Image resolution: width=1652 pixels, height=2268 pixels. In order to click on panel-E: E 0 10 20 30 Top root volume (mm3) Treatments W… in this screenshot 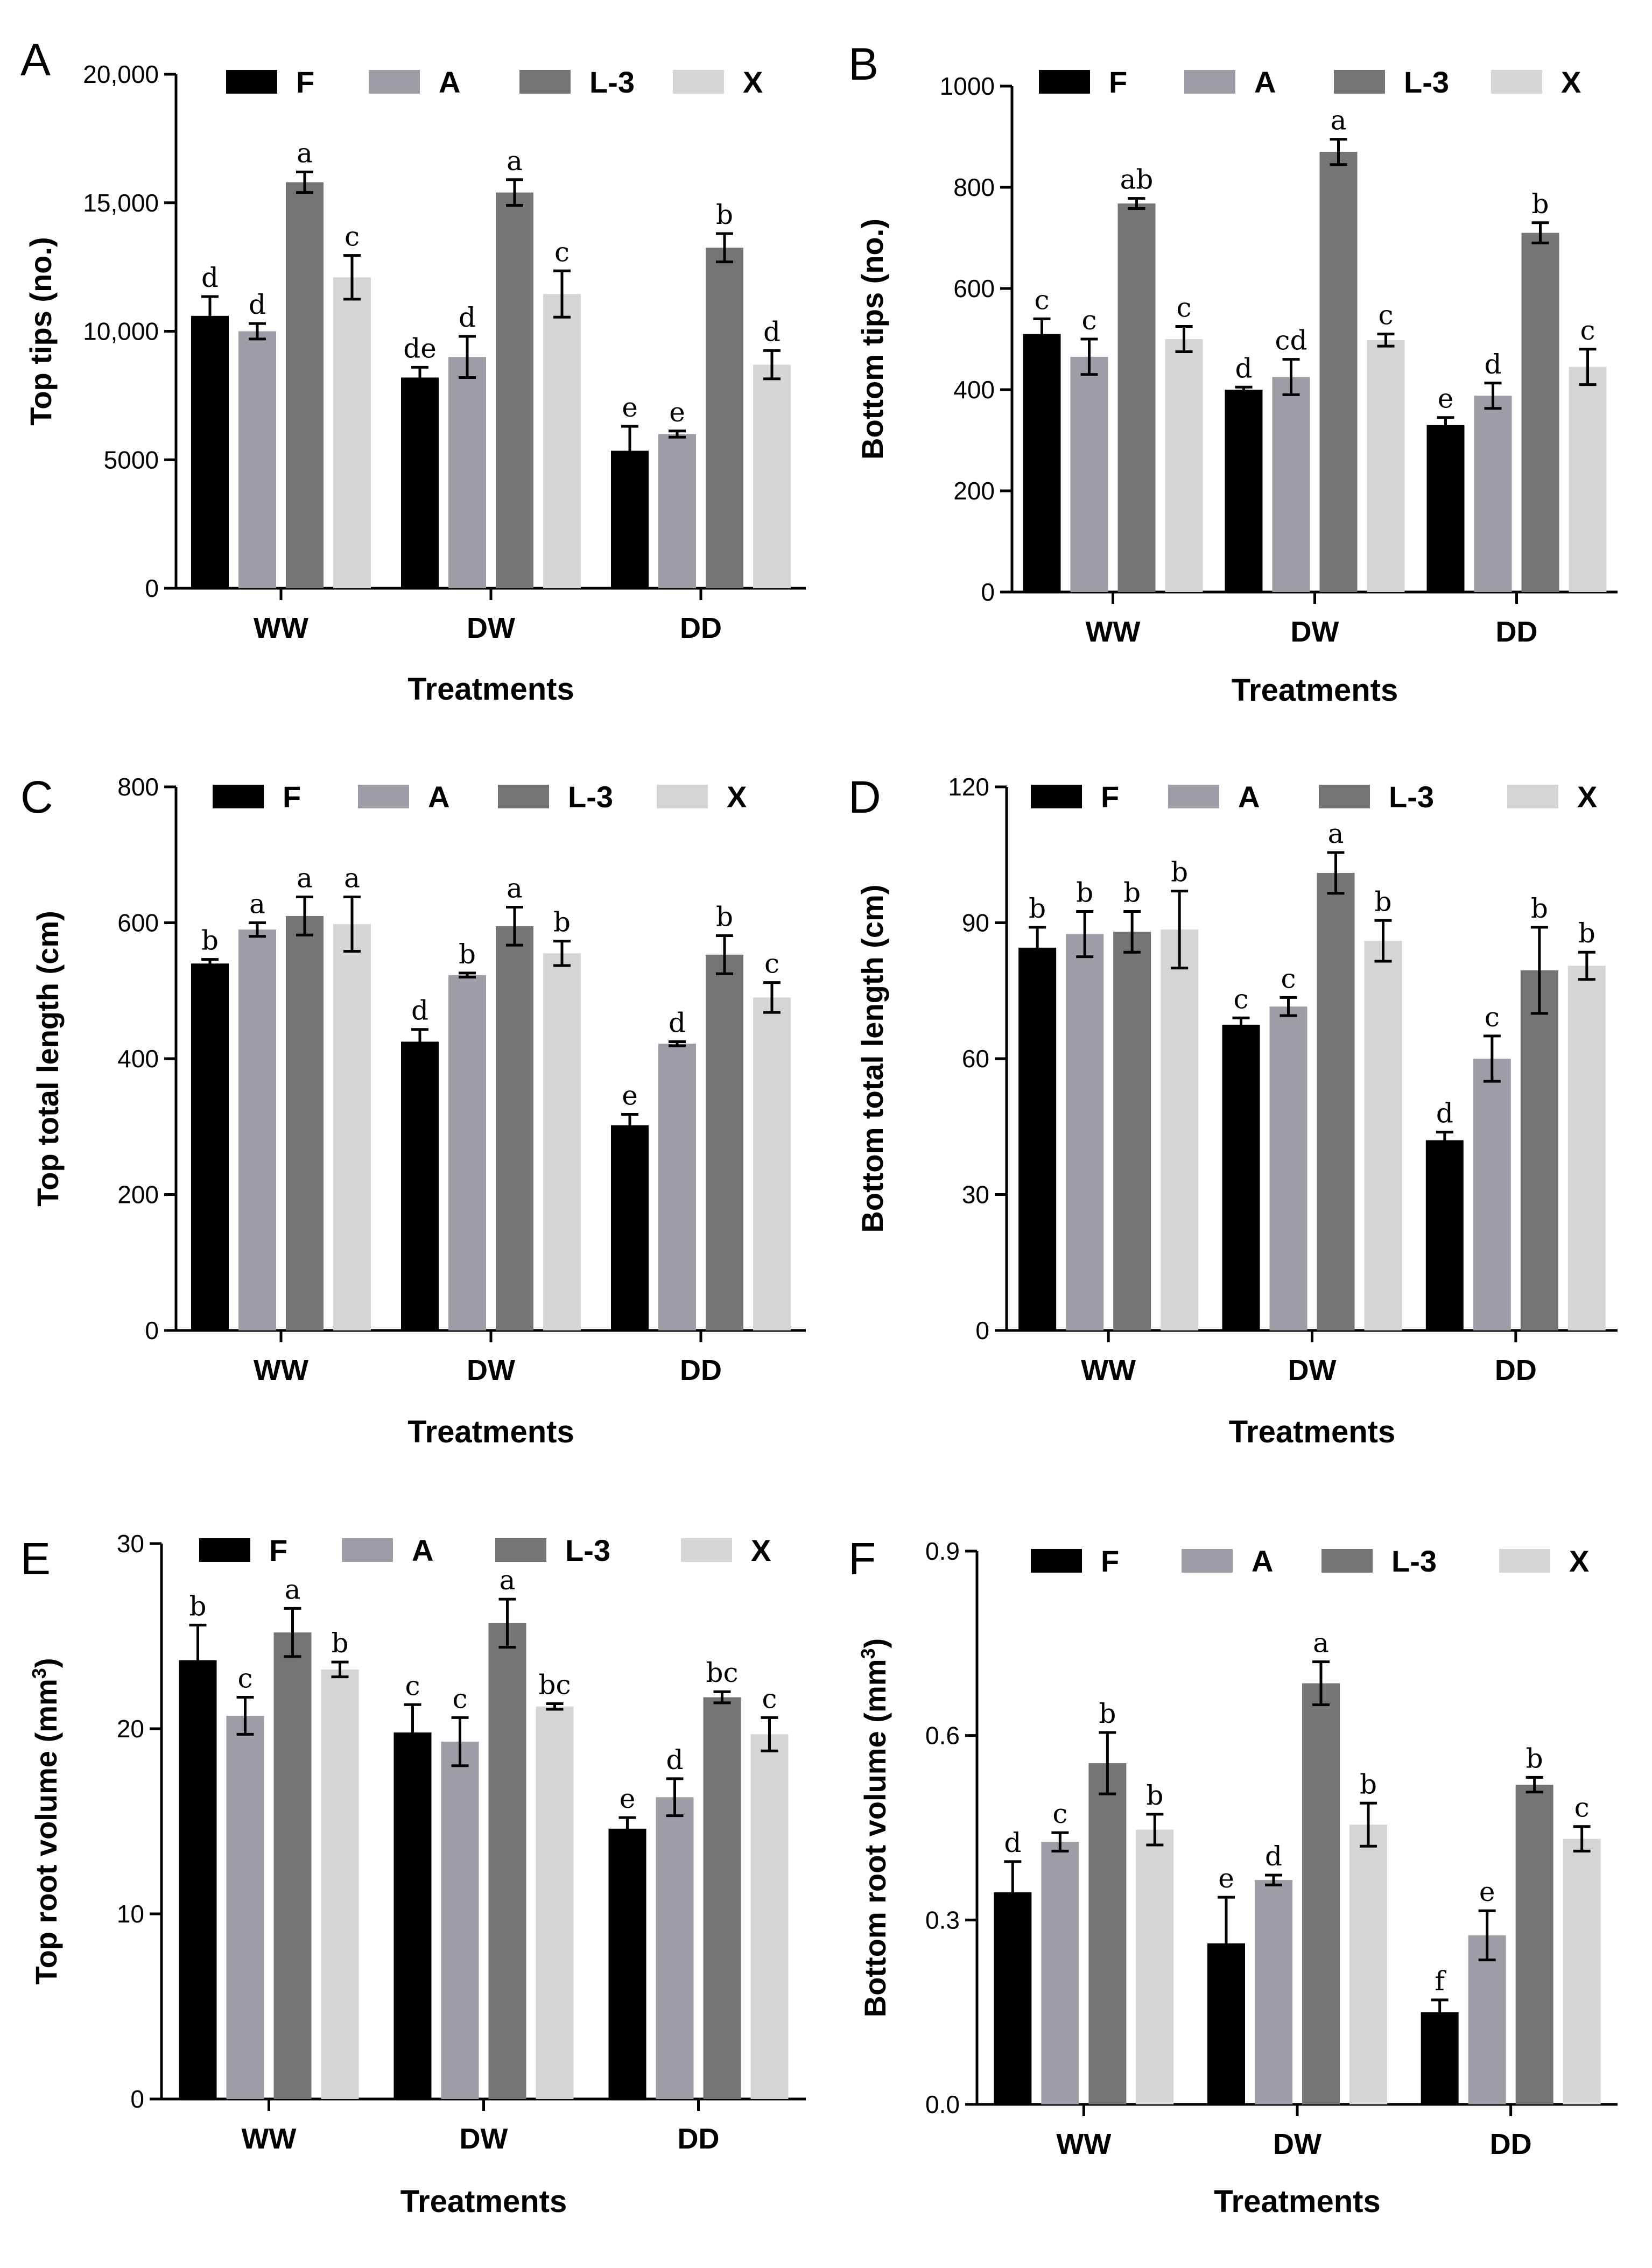, I will do `click(413, 1874)`.